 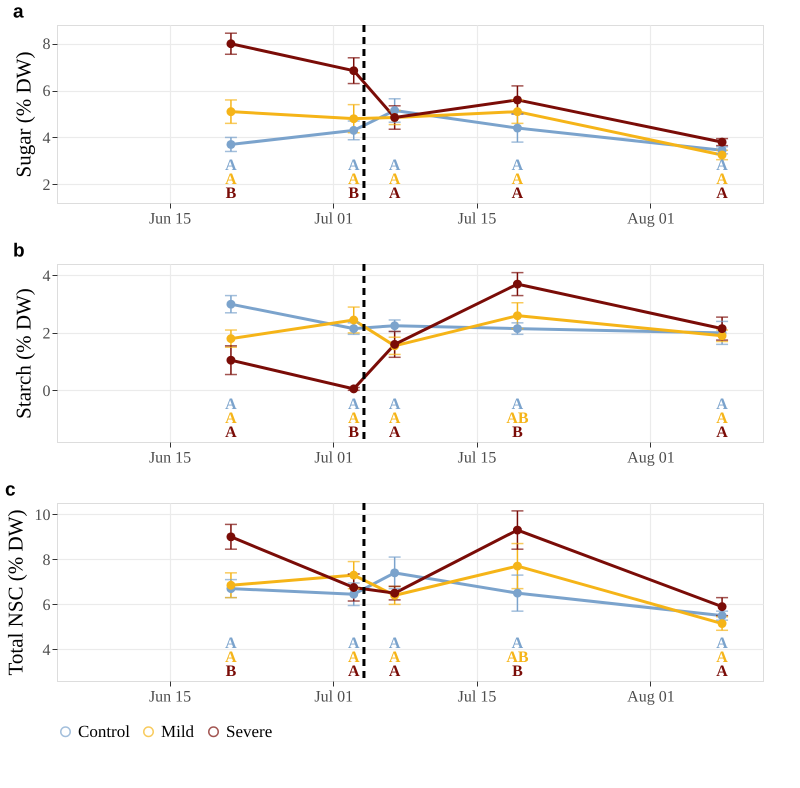 What do you see at coordinates (24, 353) in the screenshot?
I see `y-axis-title: Starch (% DW)` at bounding box center [24, 353].